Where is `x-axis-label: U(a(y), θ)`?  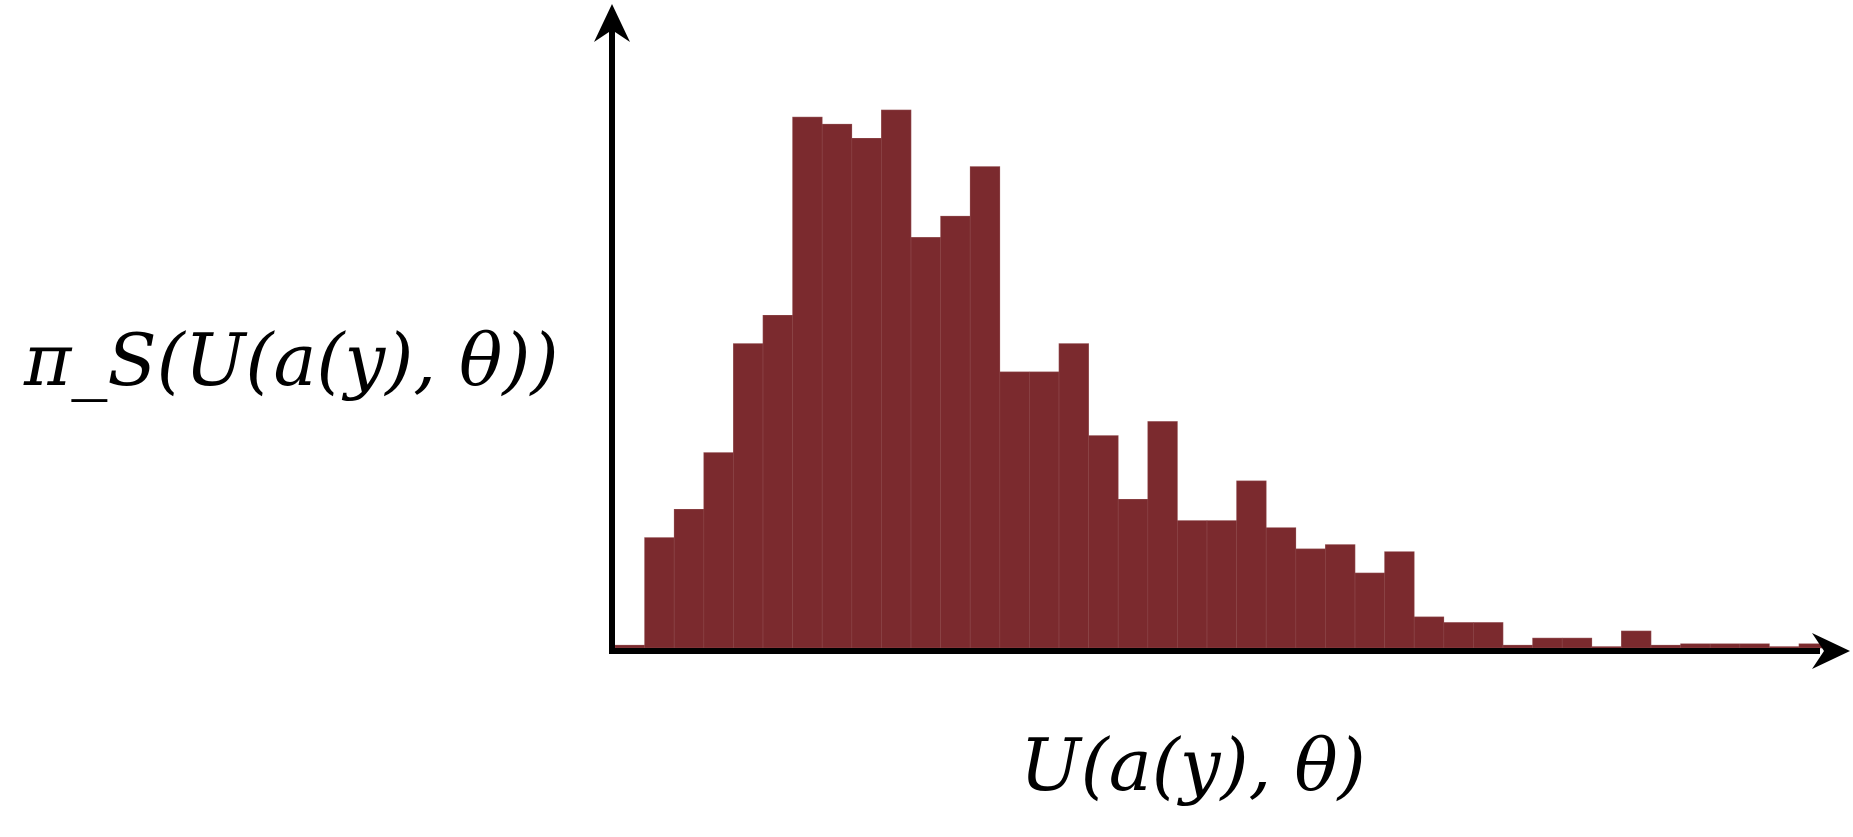 x-axis-label: U(a(y), θ) is located at coordinates (1193, 765).